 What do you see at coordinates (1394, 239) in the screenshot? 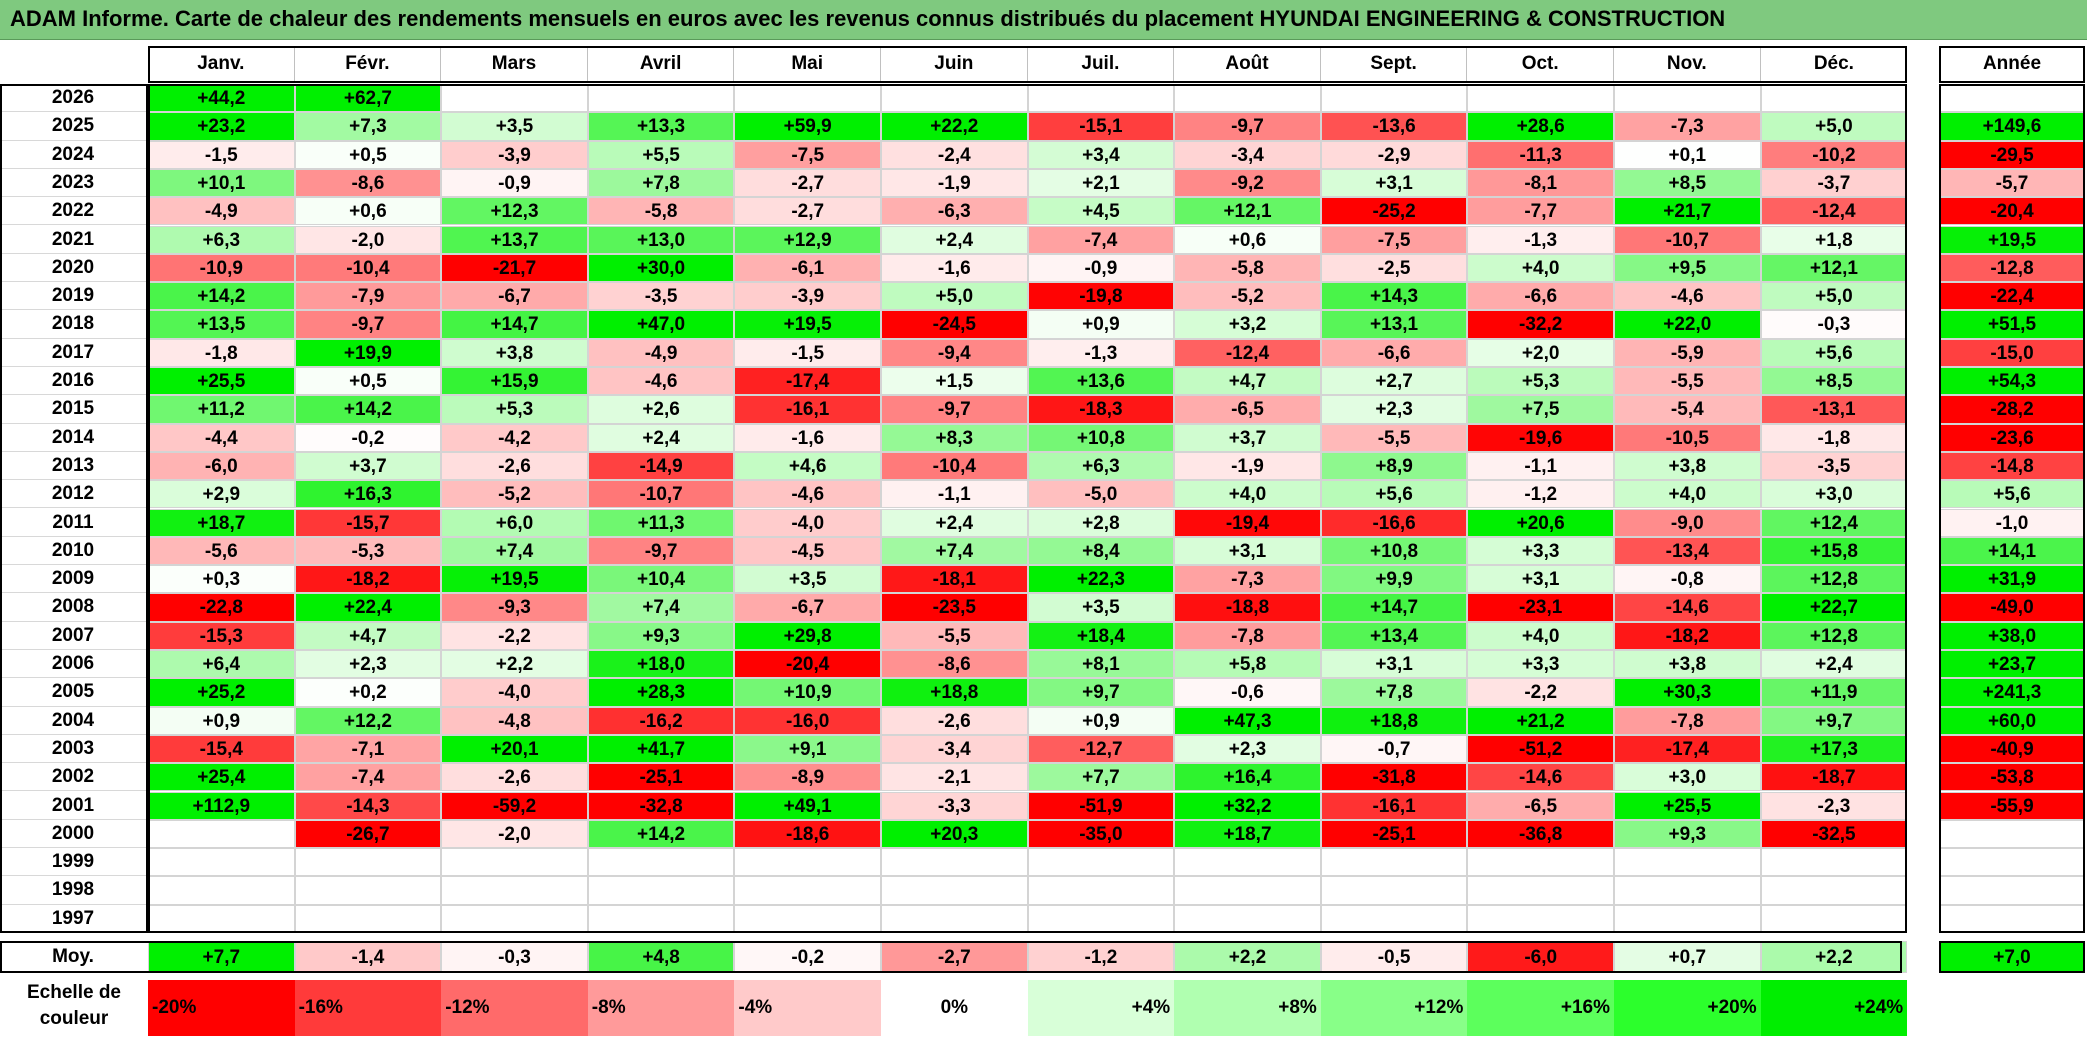
I see `heatmap-cell: -7,5` at bounding box center [1394, 239].